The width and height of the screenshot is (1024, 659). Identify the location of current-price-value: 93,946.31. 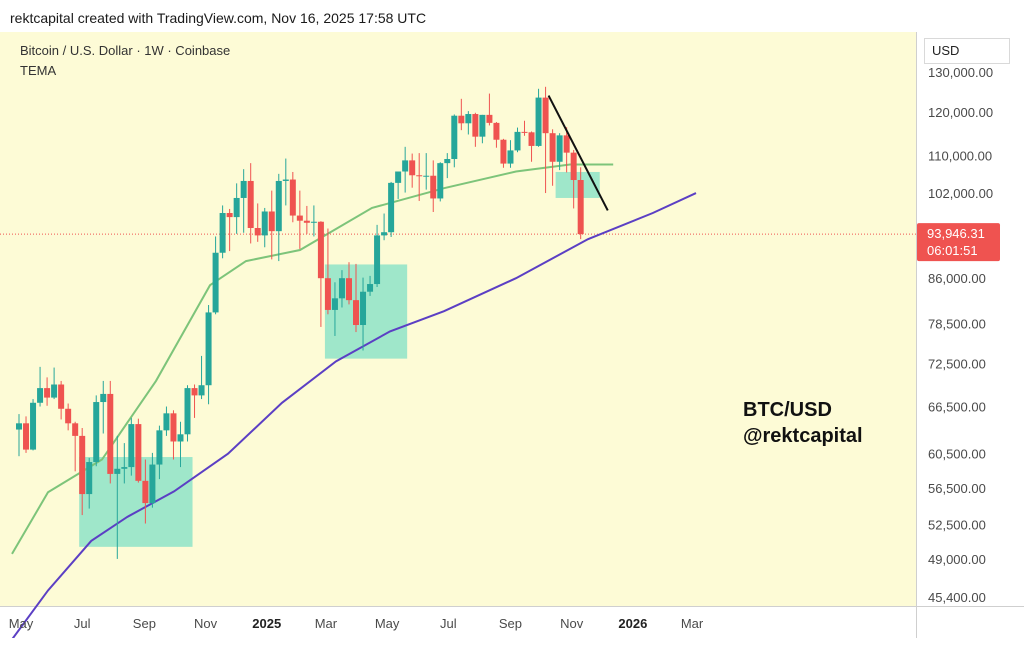
(956, 233).